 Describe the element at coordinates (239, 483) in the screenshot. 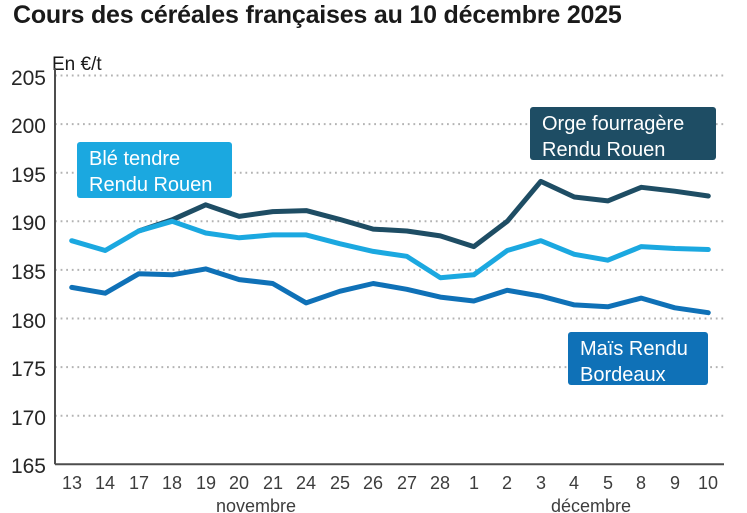

I see `x-tick-label: 20` at that location.